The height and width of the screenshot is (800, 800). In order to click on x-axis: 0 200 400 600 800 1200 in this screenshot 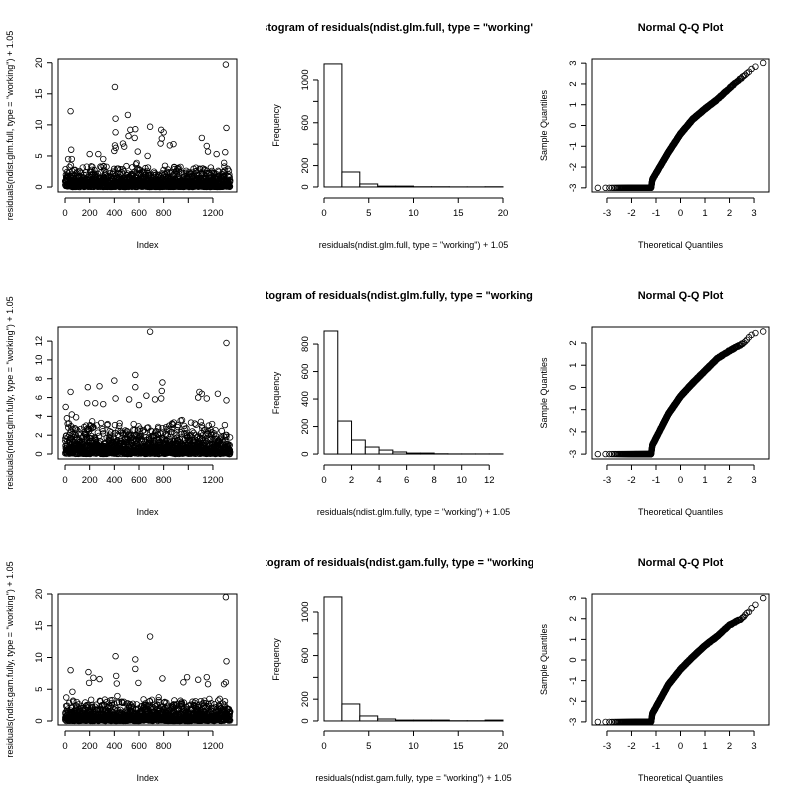, I will do `click(143, 208)`.